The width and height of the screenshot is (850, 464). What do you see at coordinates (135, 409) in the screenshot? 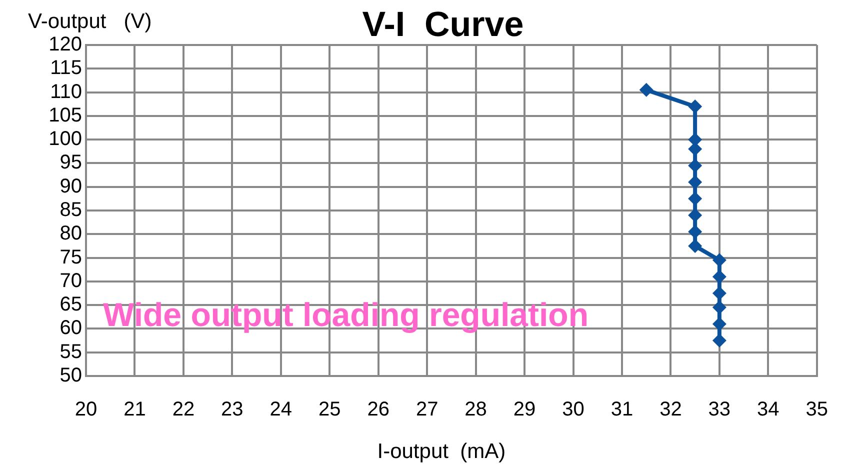
I see `x-tick-label: 21` at bounding box center [135, 409].